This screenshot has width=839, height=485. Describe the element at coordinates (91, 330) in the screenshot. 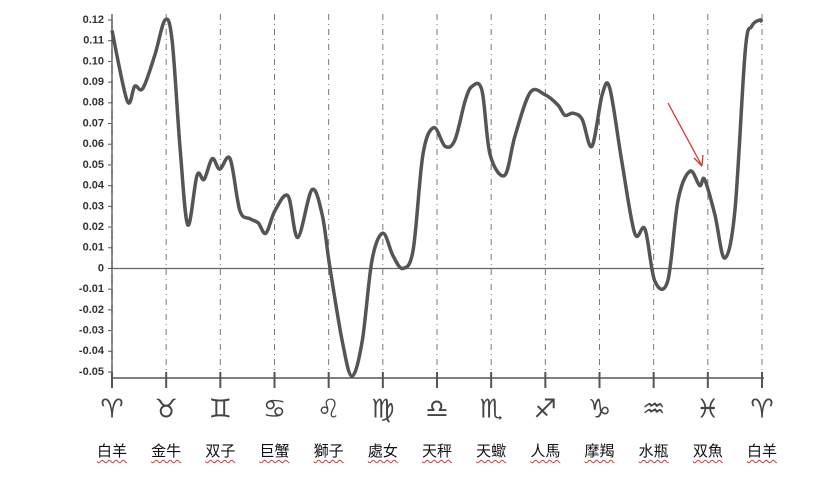

I see `y-tick-label: -0.03` at that location.